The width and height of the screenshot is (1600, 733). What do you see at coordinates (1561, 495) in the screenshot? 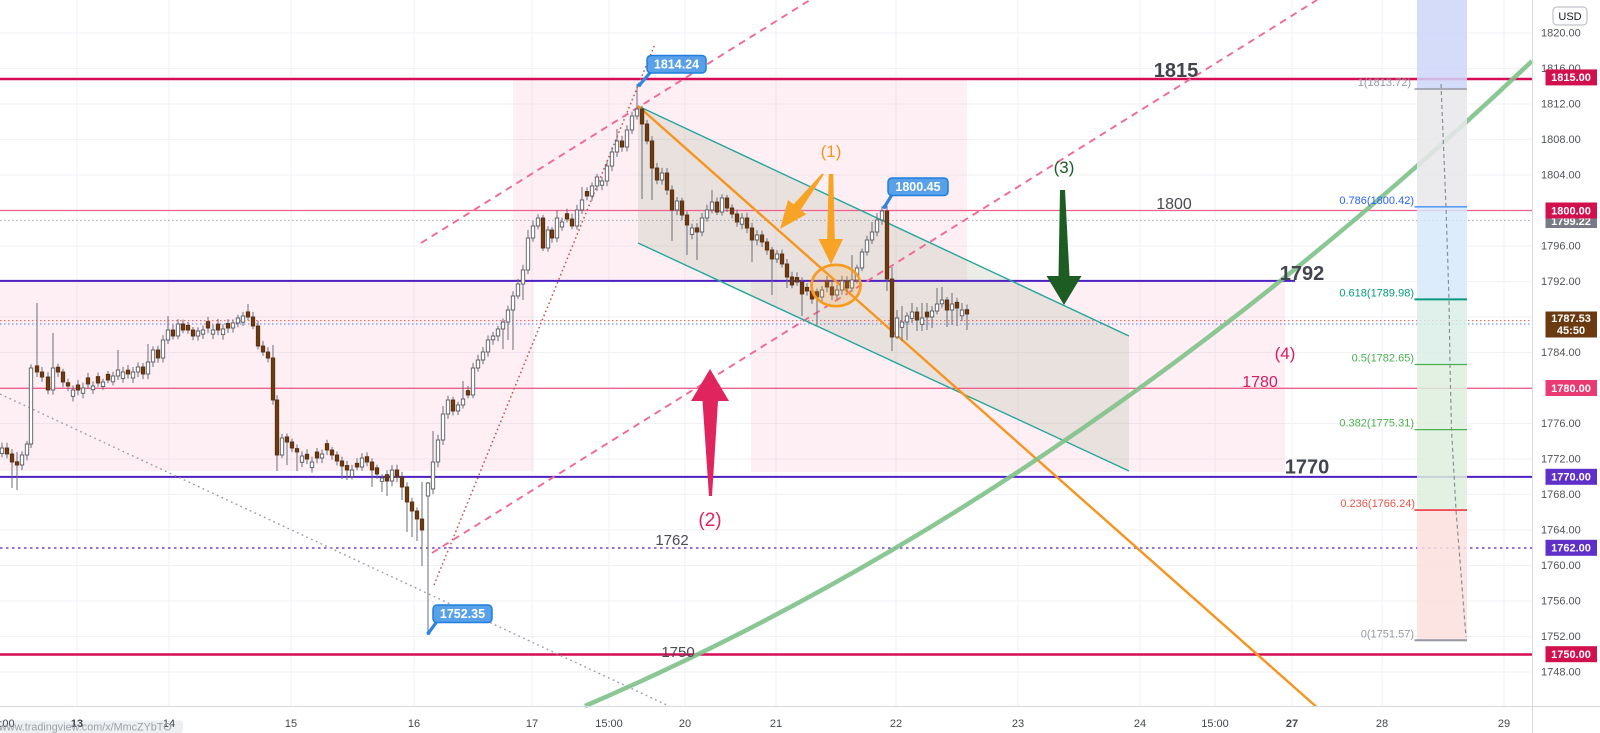
I see `svg-text: 1768.00` at bounding box center [1561, 495].